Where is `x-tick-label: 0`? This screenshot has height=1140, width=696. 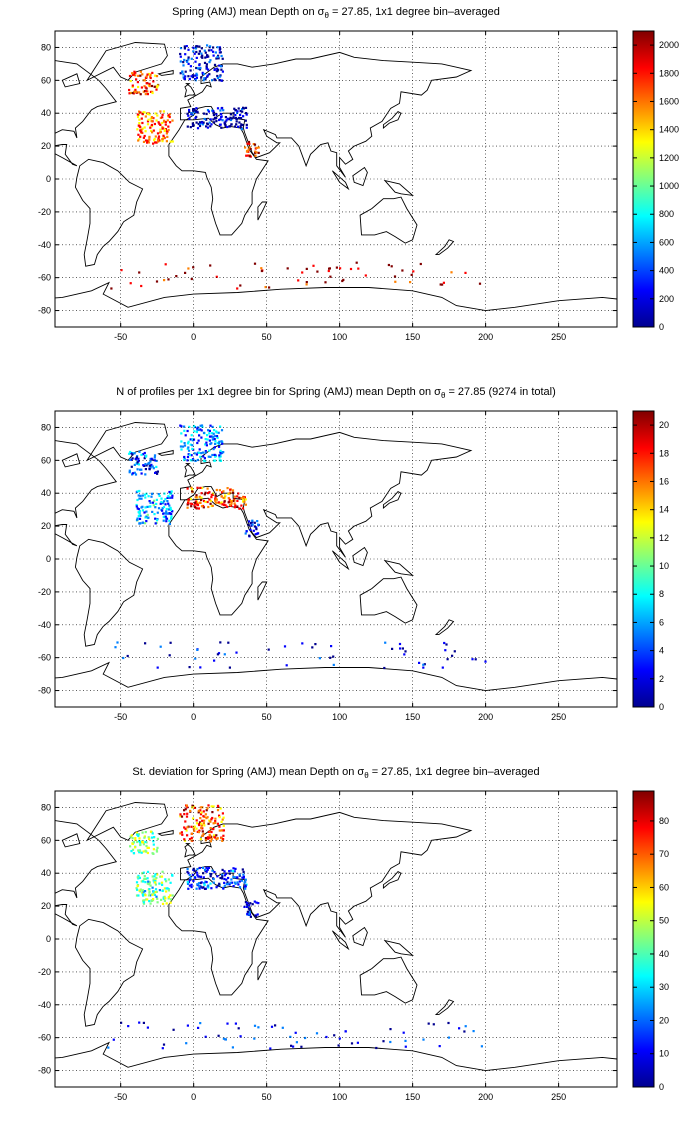
x-tick-label: 0 is located at coordinates (193, 337).